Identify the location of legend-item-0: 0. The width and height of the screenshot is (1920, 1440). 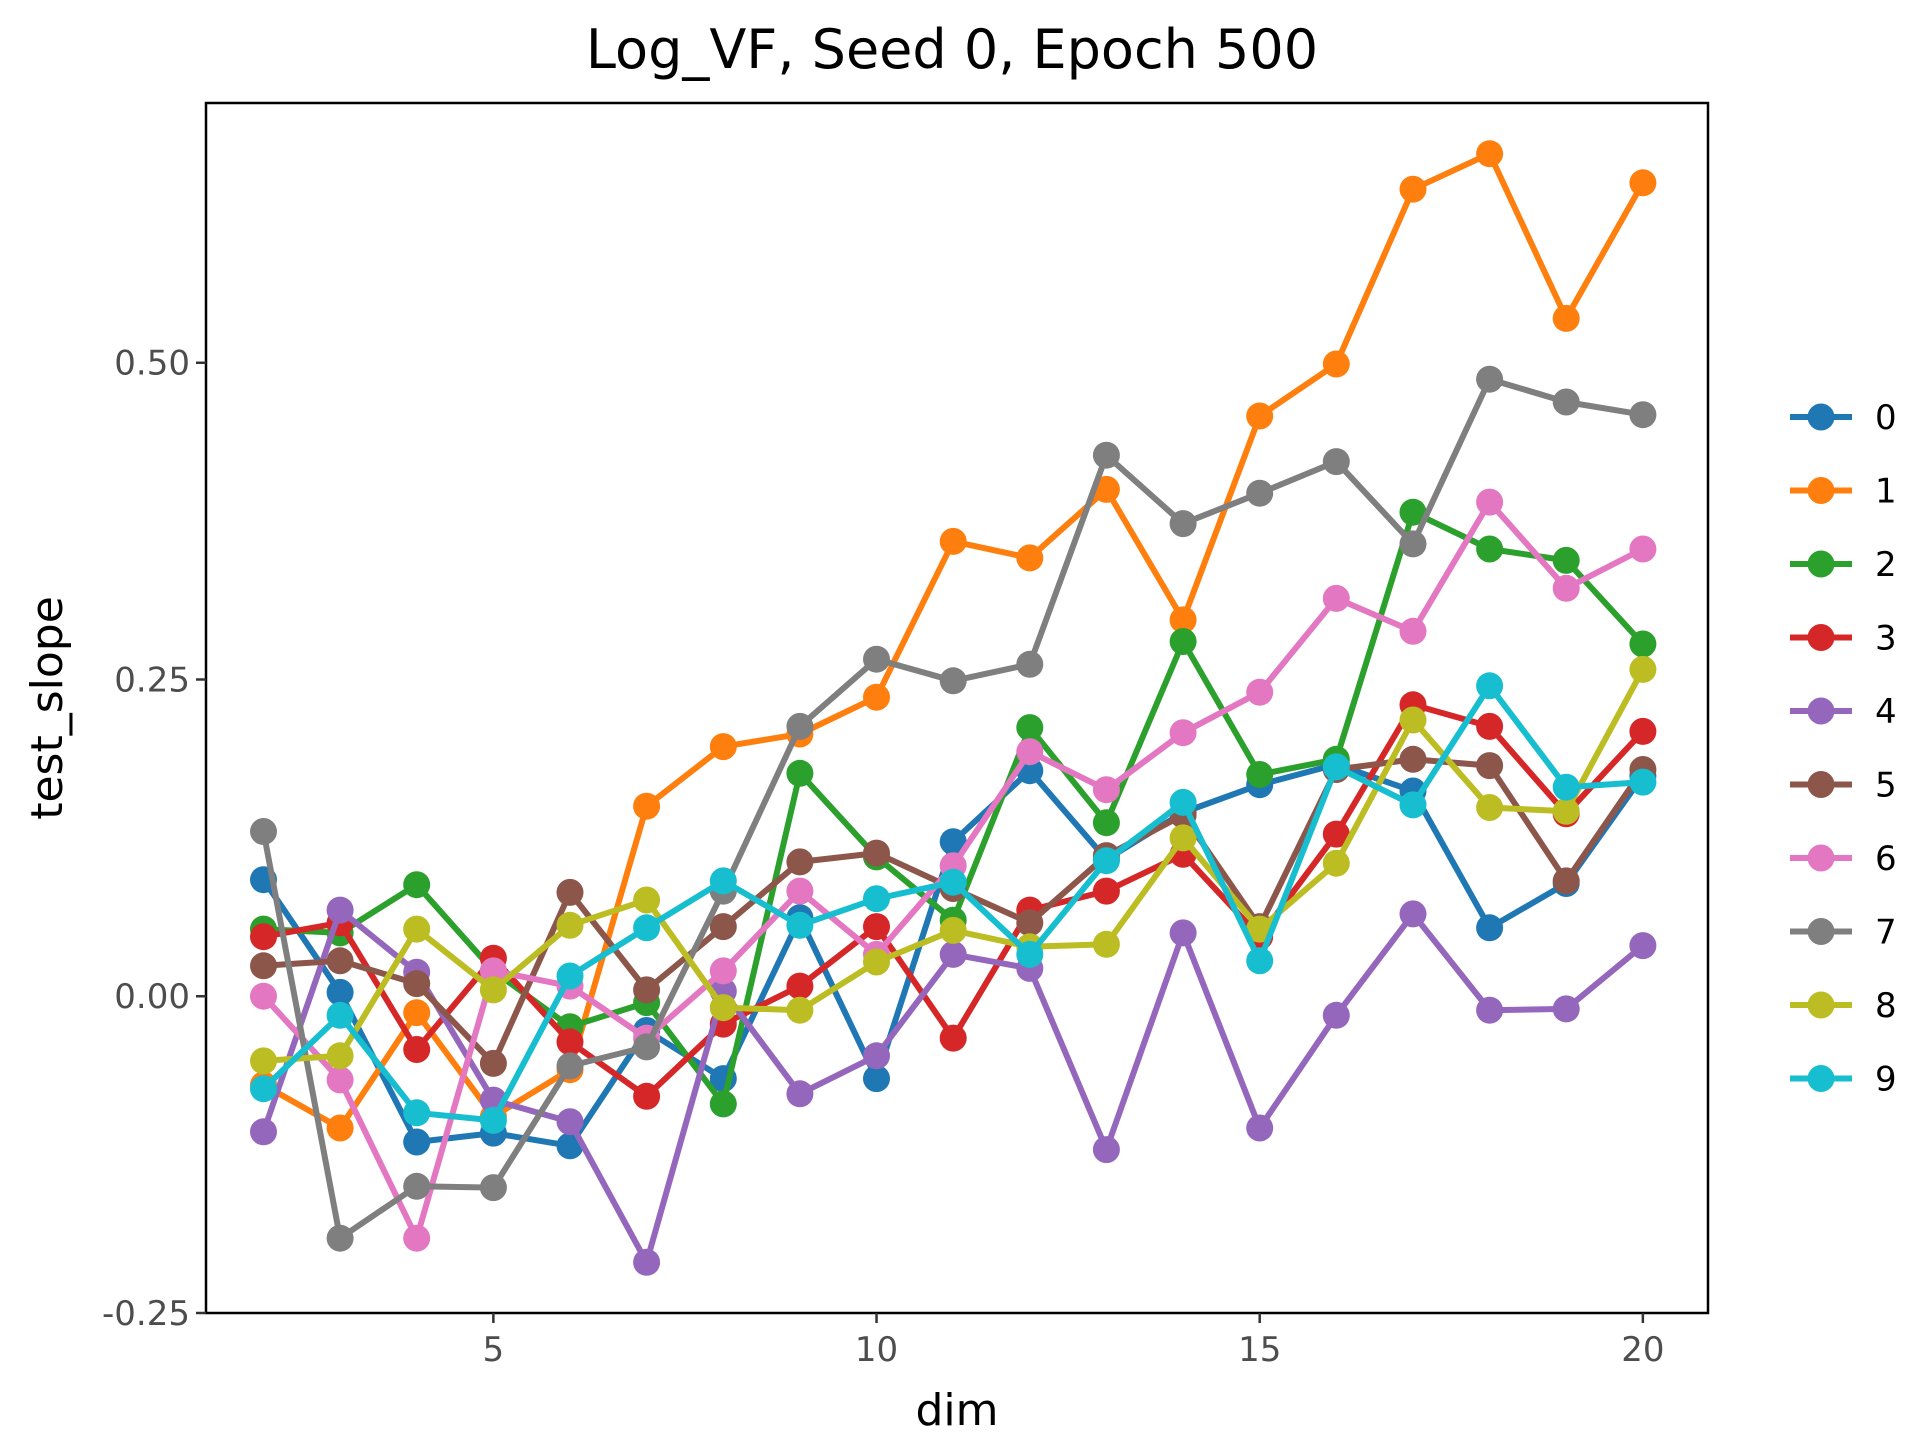
(1843, 418).